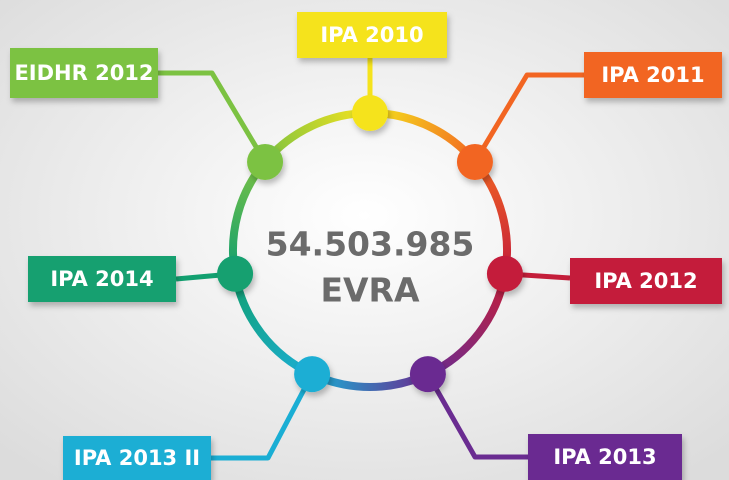  I want to click on node-label: IPA 2013 II, so click(137, 458).